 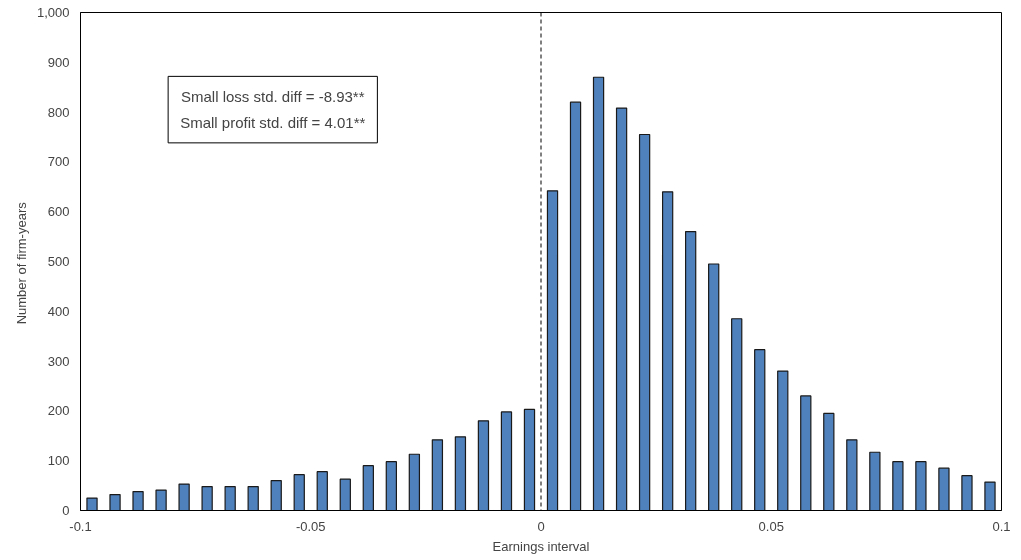 I want to click on y-tick-label: 800, so click(x=58, y=112).